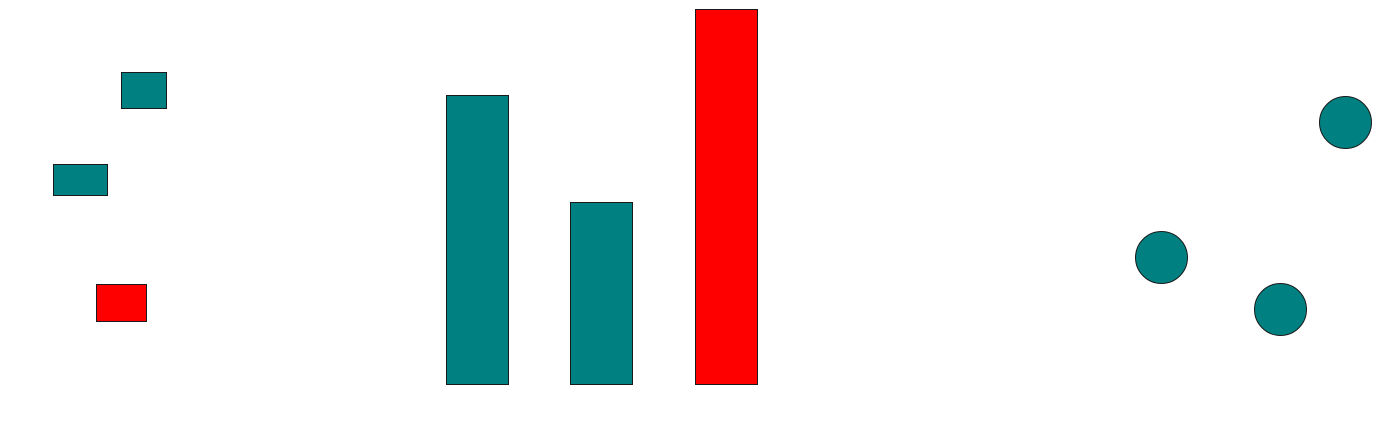 The image size is (1386, 427). What do you see at coordinates (121, 303) in the screenshot?
I see `red-rectangle` at bounding box center [121, 303].